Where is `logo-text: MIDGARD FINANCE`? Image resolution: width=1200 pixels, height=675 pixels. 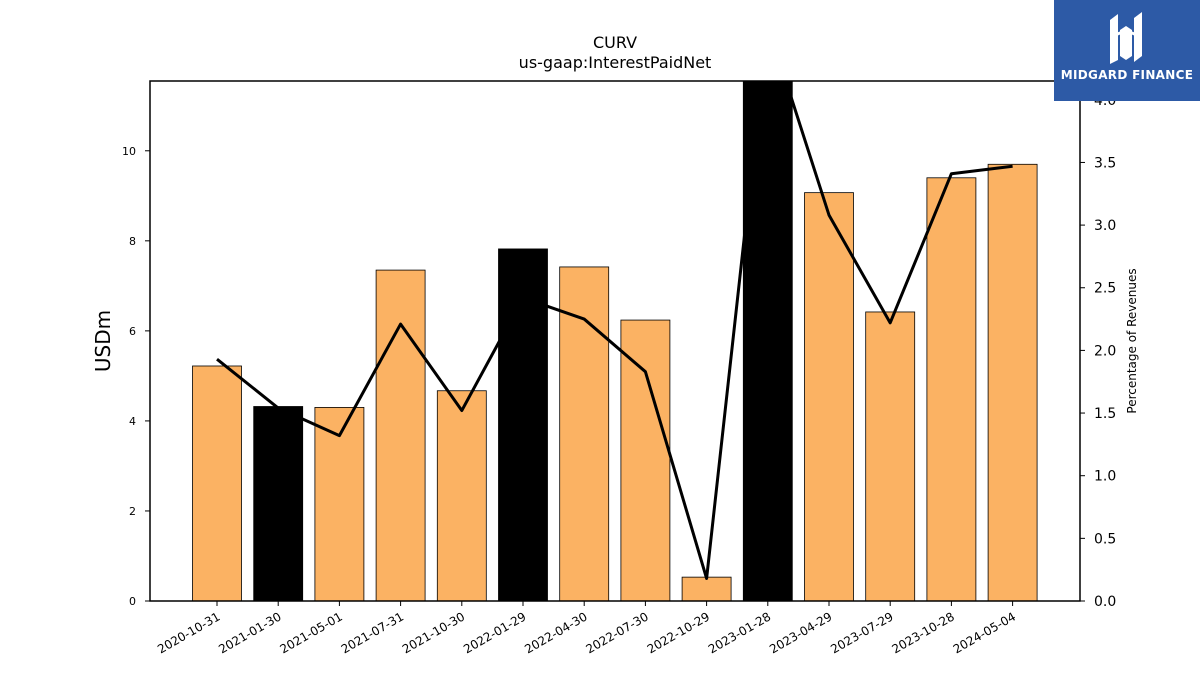
logo-text: MIDGARD FINANCE is located at coordinates (1127, 75).